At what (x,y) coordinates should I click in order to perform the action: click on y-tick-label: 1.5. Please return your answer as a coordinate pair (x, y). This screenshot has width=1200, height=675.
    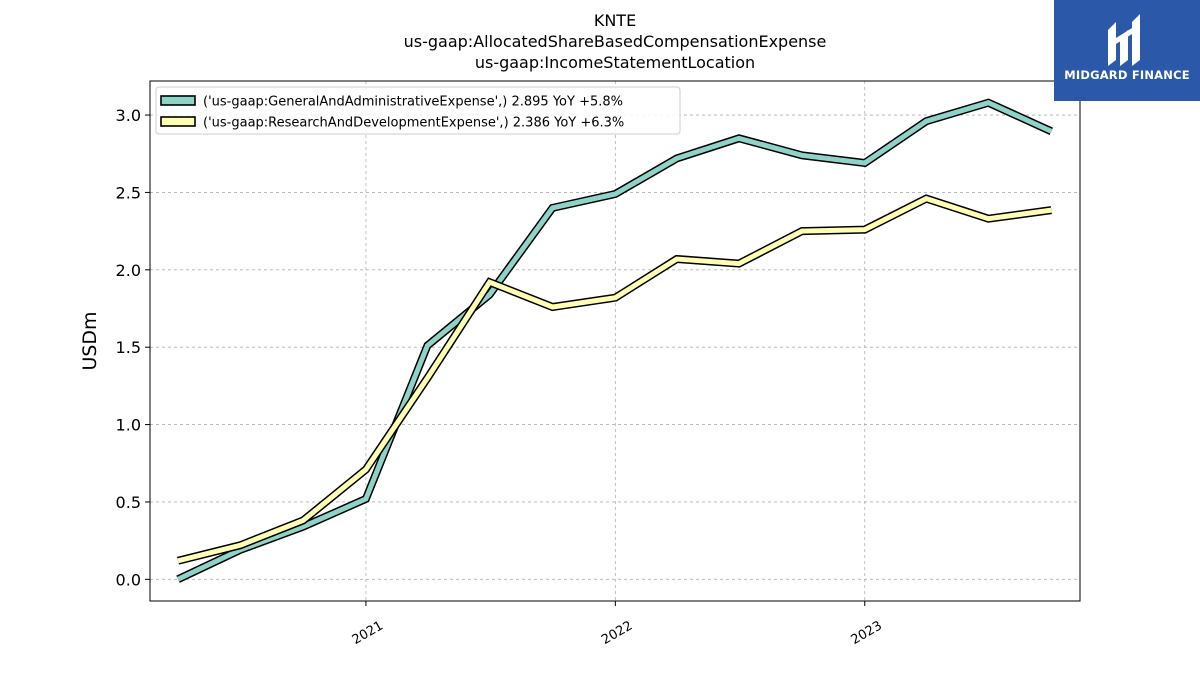
    Looking at the image, I should click on (128, 347).